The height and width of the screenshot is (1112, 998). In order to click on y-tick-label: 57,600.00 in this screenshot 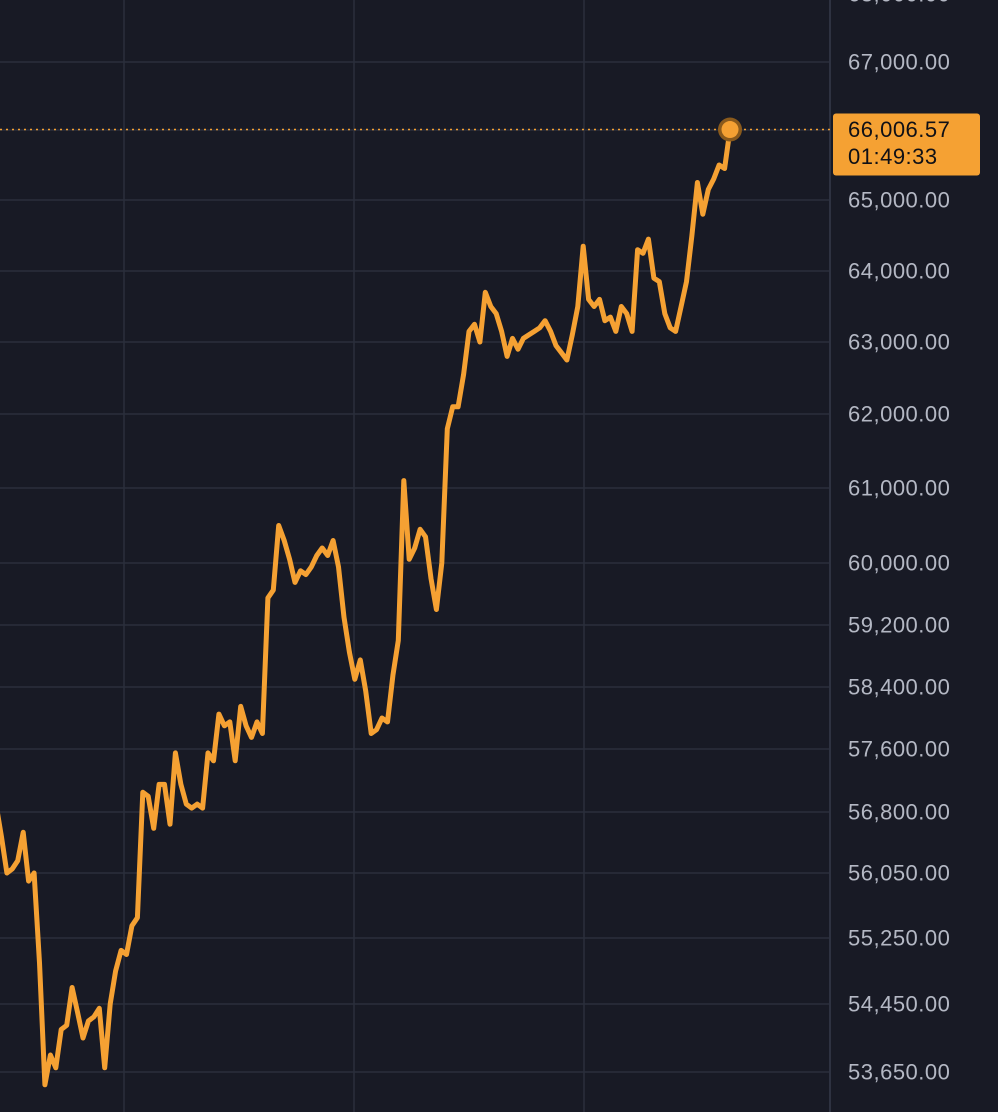, I will do `click(899, 749)`.